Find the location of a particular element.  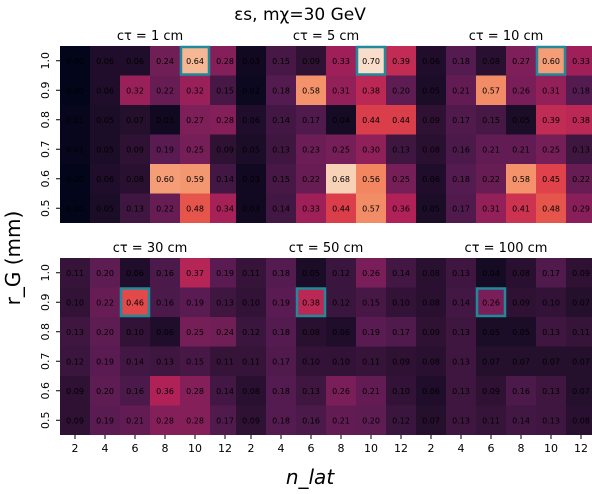

cell-label: 0.11 is located at coordinates (581, 332).